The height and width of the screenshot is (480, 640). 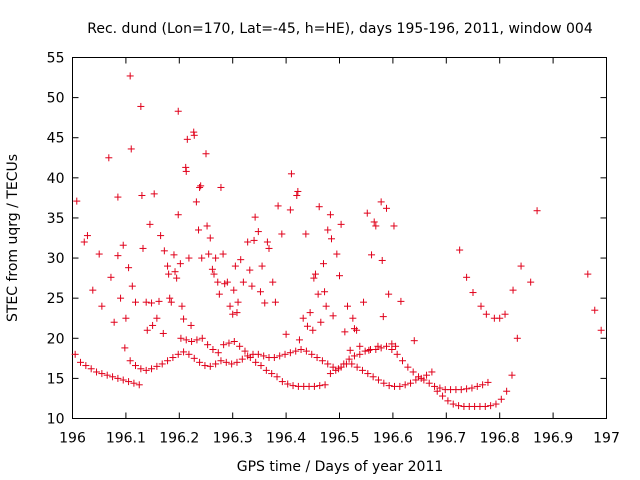 What do you see at coordinates (446, 439) in the screenshot?
I see `x-tick-label: 196.7` at bounding box center [446, 439].